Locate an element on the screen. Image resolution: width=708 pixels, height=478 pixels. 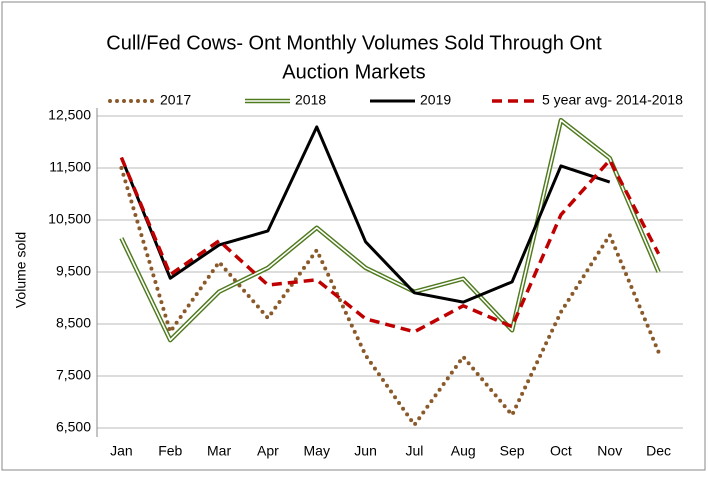
legend-label: 2019 is located at coordinates (435, 100).